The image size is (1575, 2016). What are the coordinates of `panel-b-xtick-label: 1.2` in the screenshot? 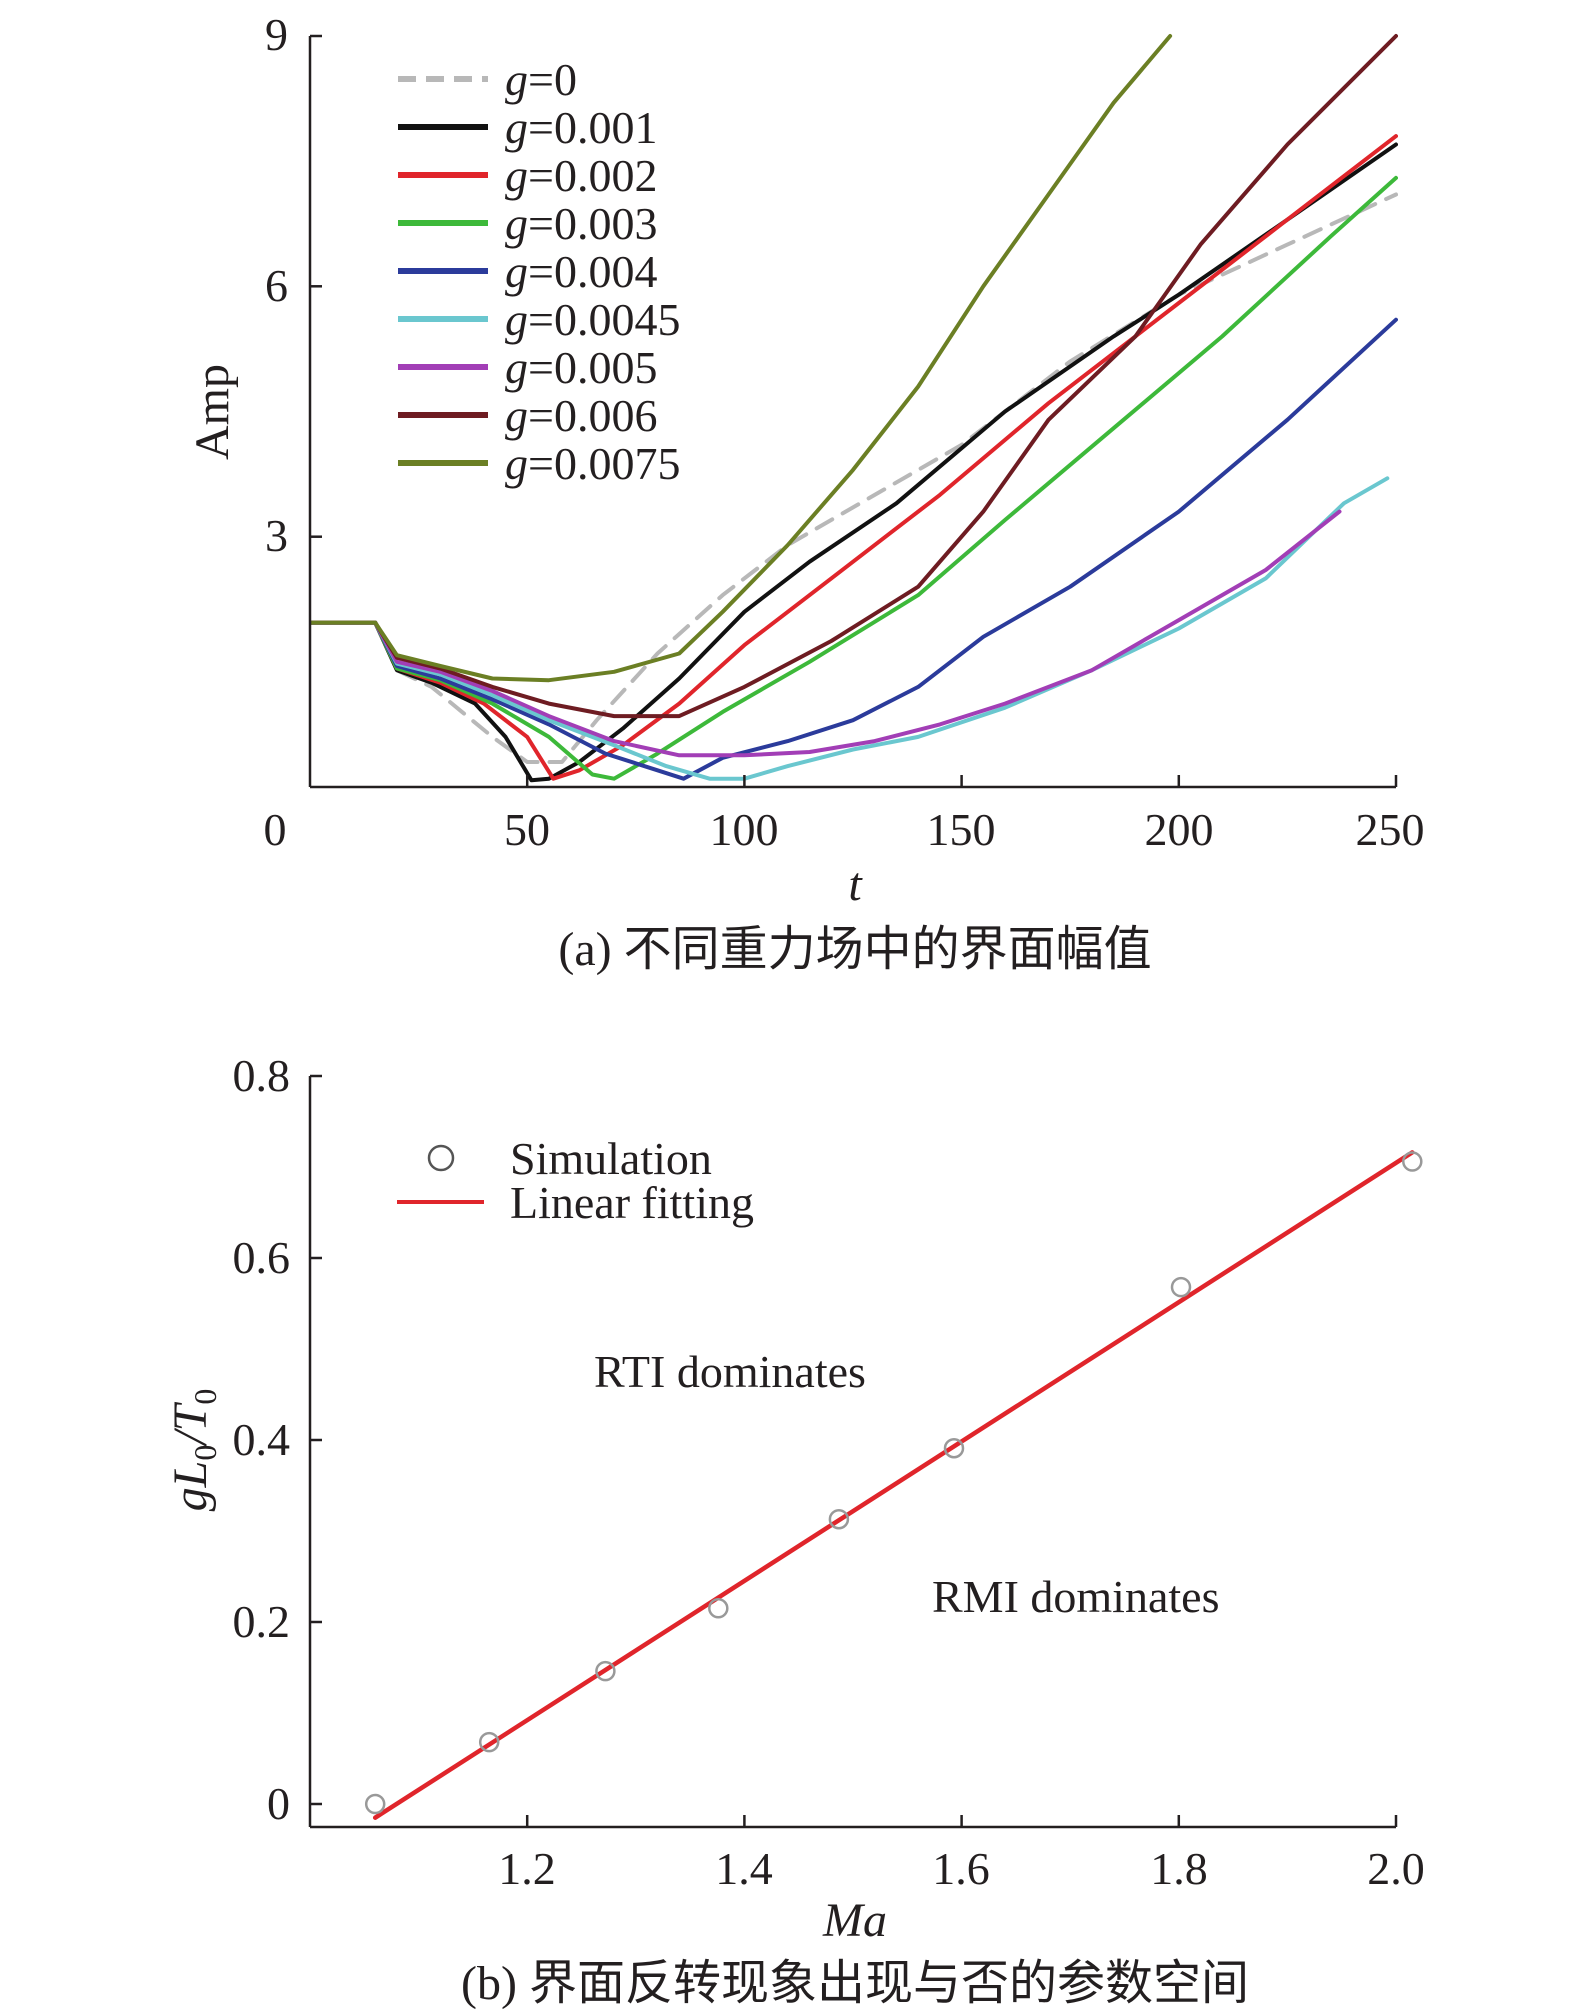 It's located at (527, 1868).